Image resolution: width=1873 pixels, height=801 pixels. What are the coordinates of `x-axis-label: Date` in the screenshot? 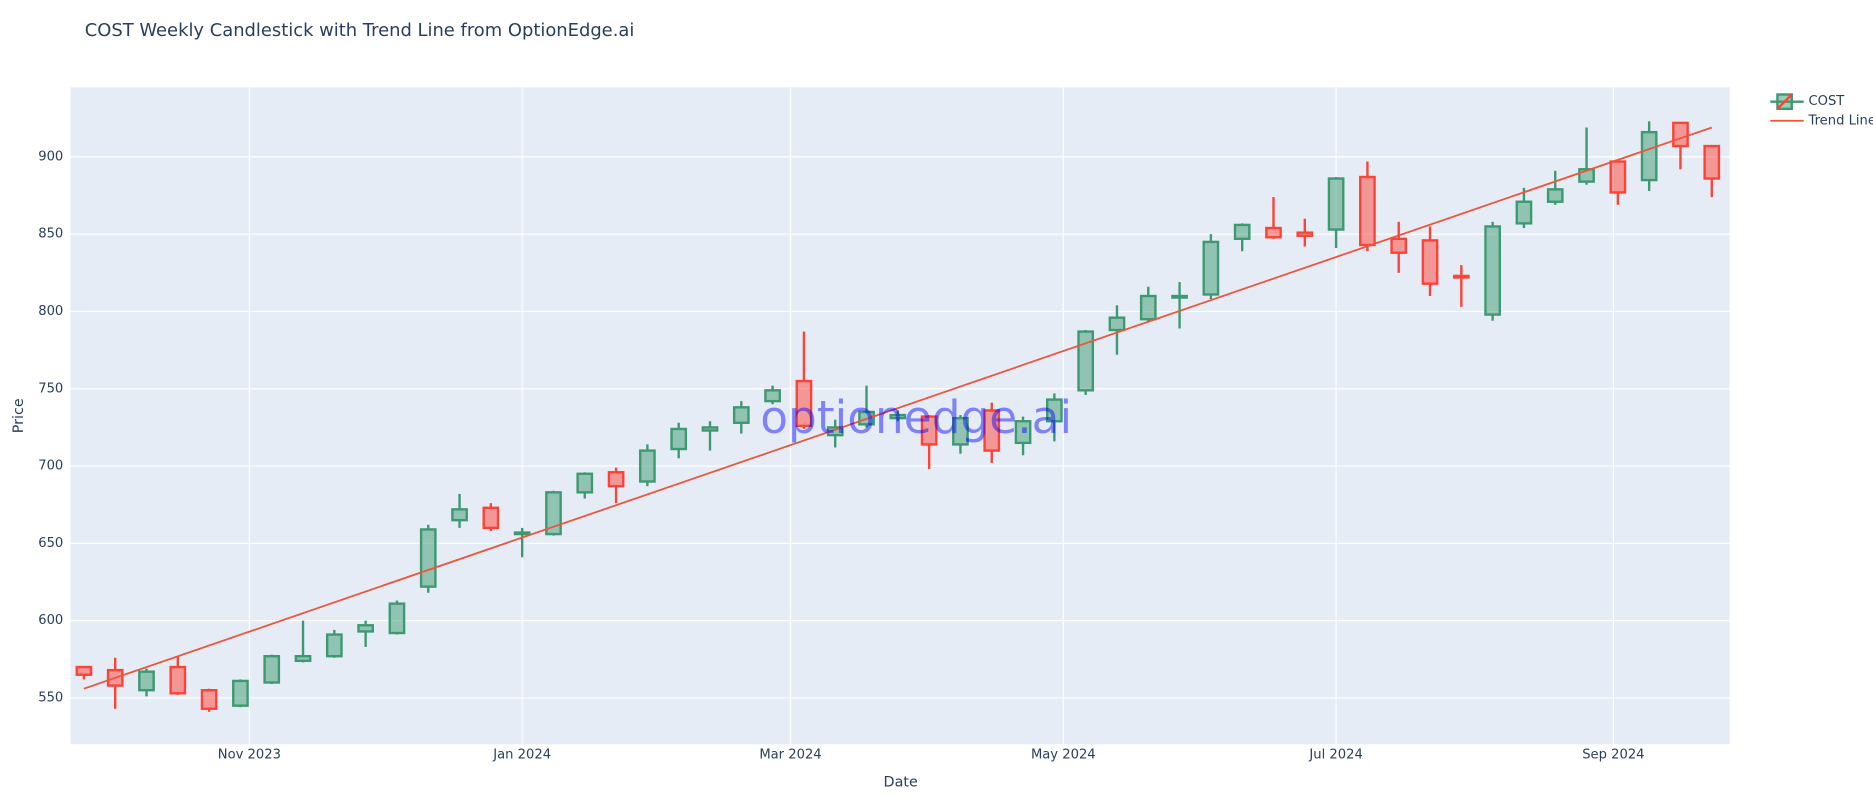 It's located at (901, 783).